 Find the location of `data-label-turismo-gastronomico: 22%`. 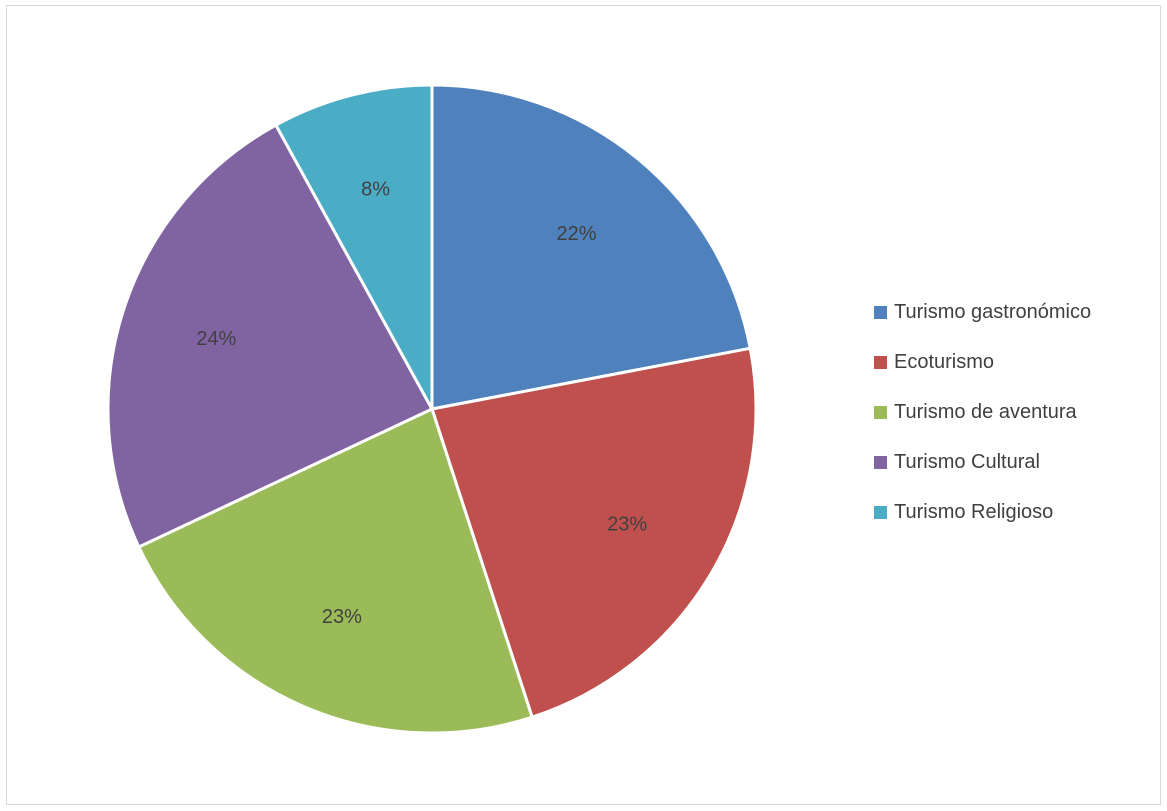

data-label-turismo-gastronomico: 22% is located at coordinates (577, 234).